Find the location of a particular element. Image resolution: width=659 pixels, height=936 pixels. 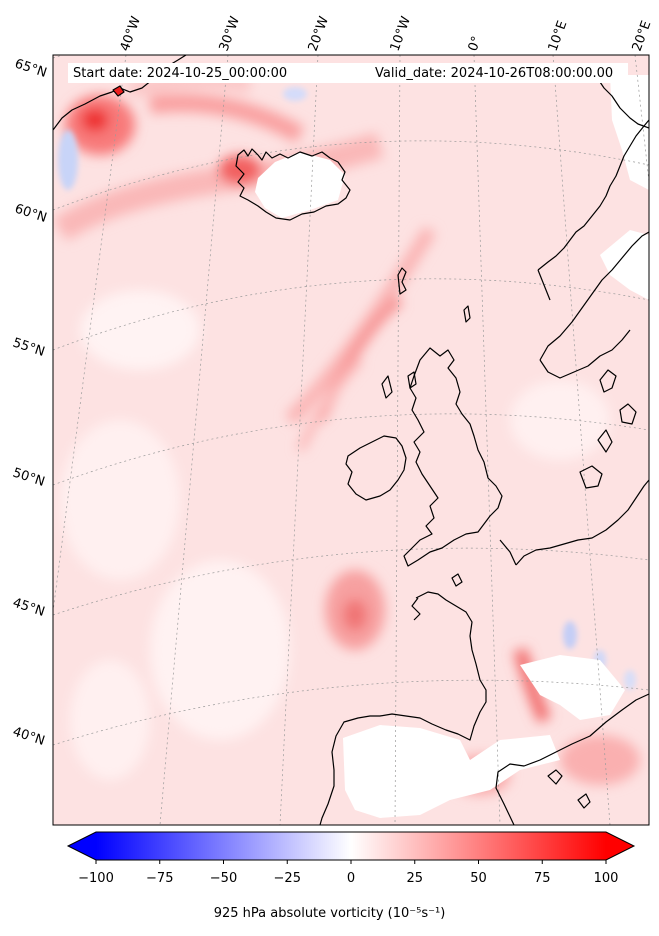

header-background is located at coordinates (348, 73).